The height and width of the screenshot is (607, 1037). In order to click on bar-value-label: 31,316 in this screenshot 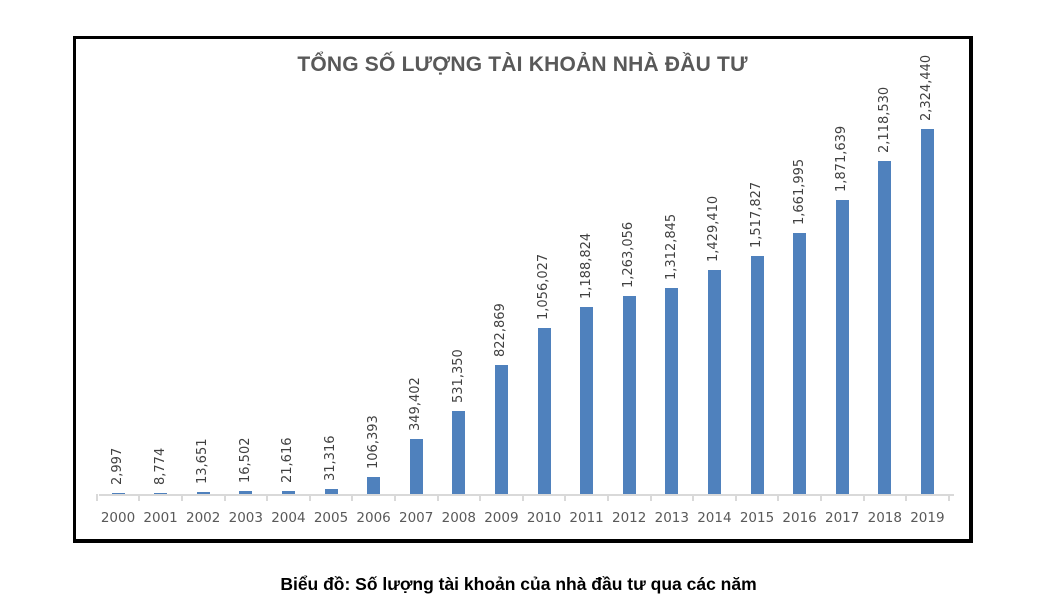, I will do `click(330, 458)`.